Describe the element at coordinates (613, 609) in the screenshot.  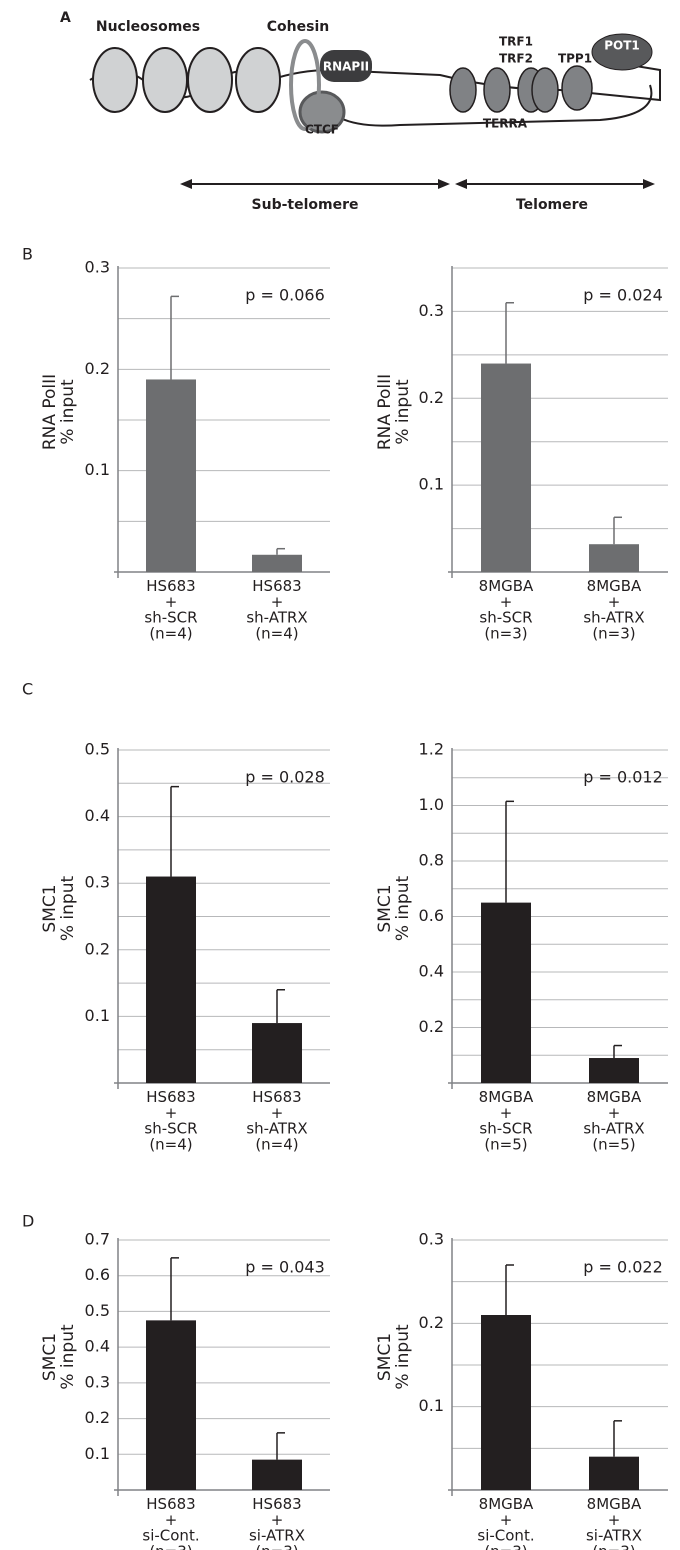
I see `x-tick-label: 8MGBA + sh-ATRX (n=3)` at that location.